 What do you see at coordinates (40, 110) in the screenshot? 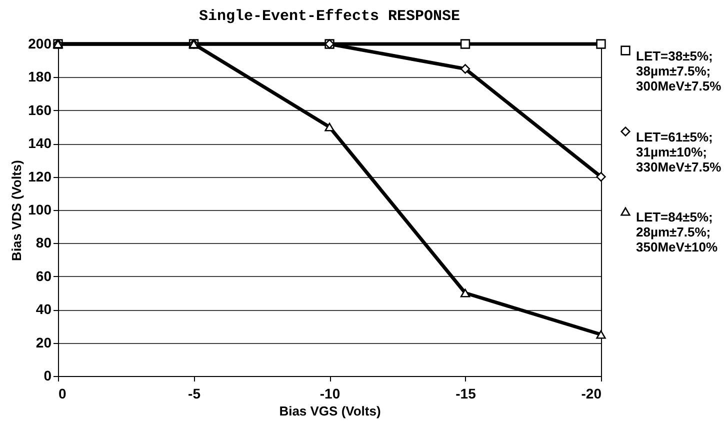
I see `y-tick-label: 160` at bounding box center [40, 110].